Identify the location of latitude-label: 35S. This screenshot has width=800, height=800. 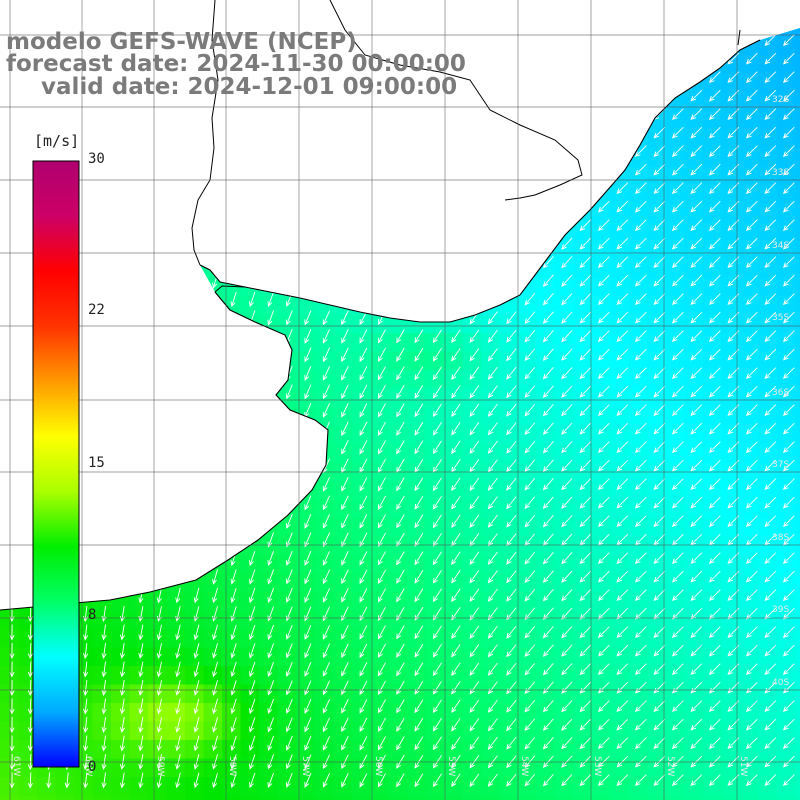
(780, 318).